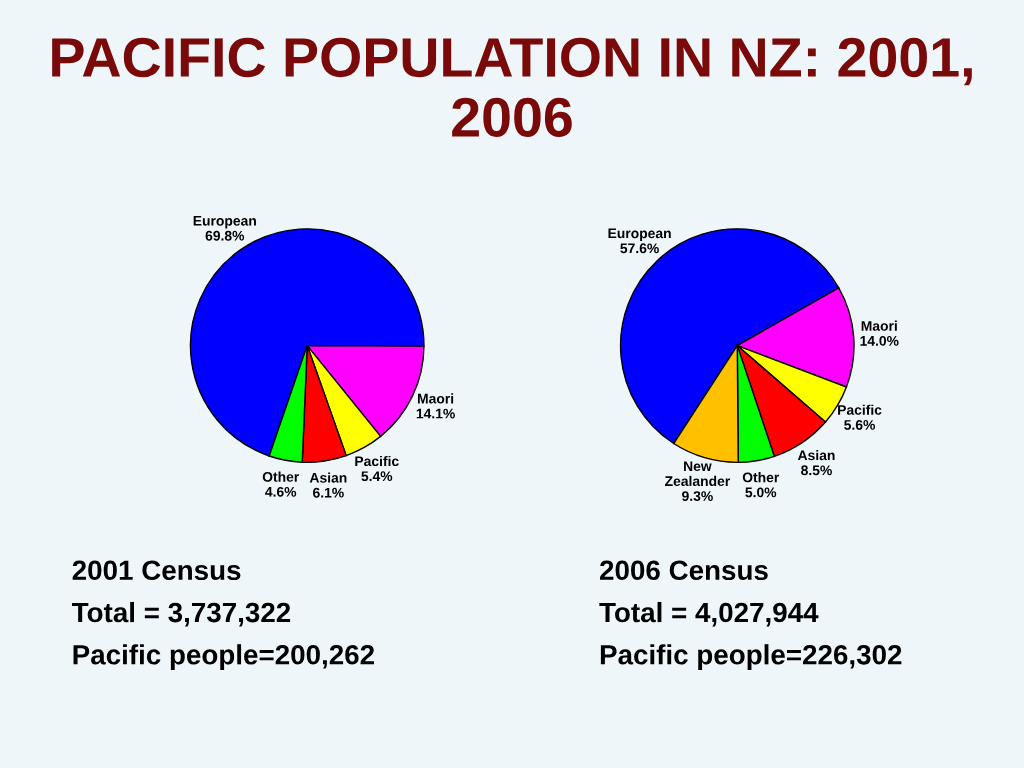  What do you see at coordinates (377, 476) in the screenshot?
I see `data-label: 5.4%` at bounding box center [377, 476].